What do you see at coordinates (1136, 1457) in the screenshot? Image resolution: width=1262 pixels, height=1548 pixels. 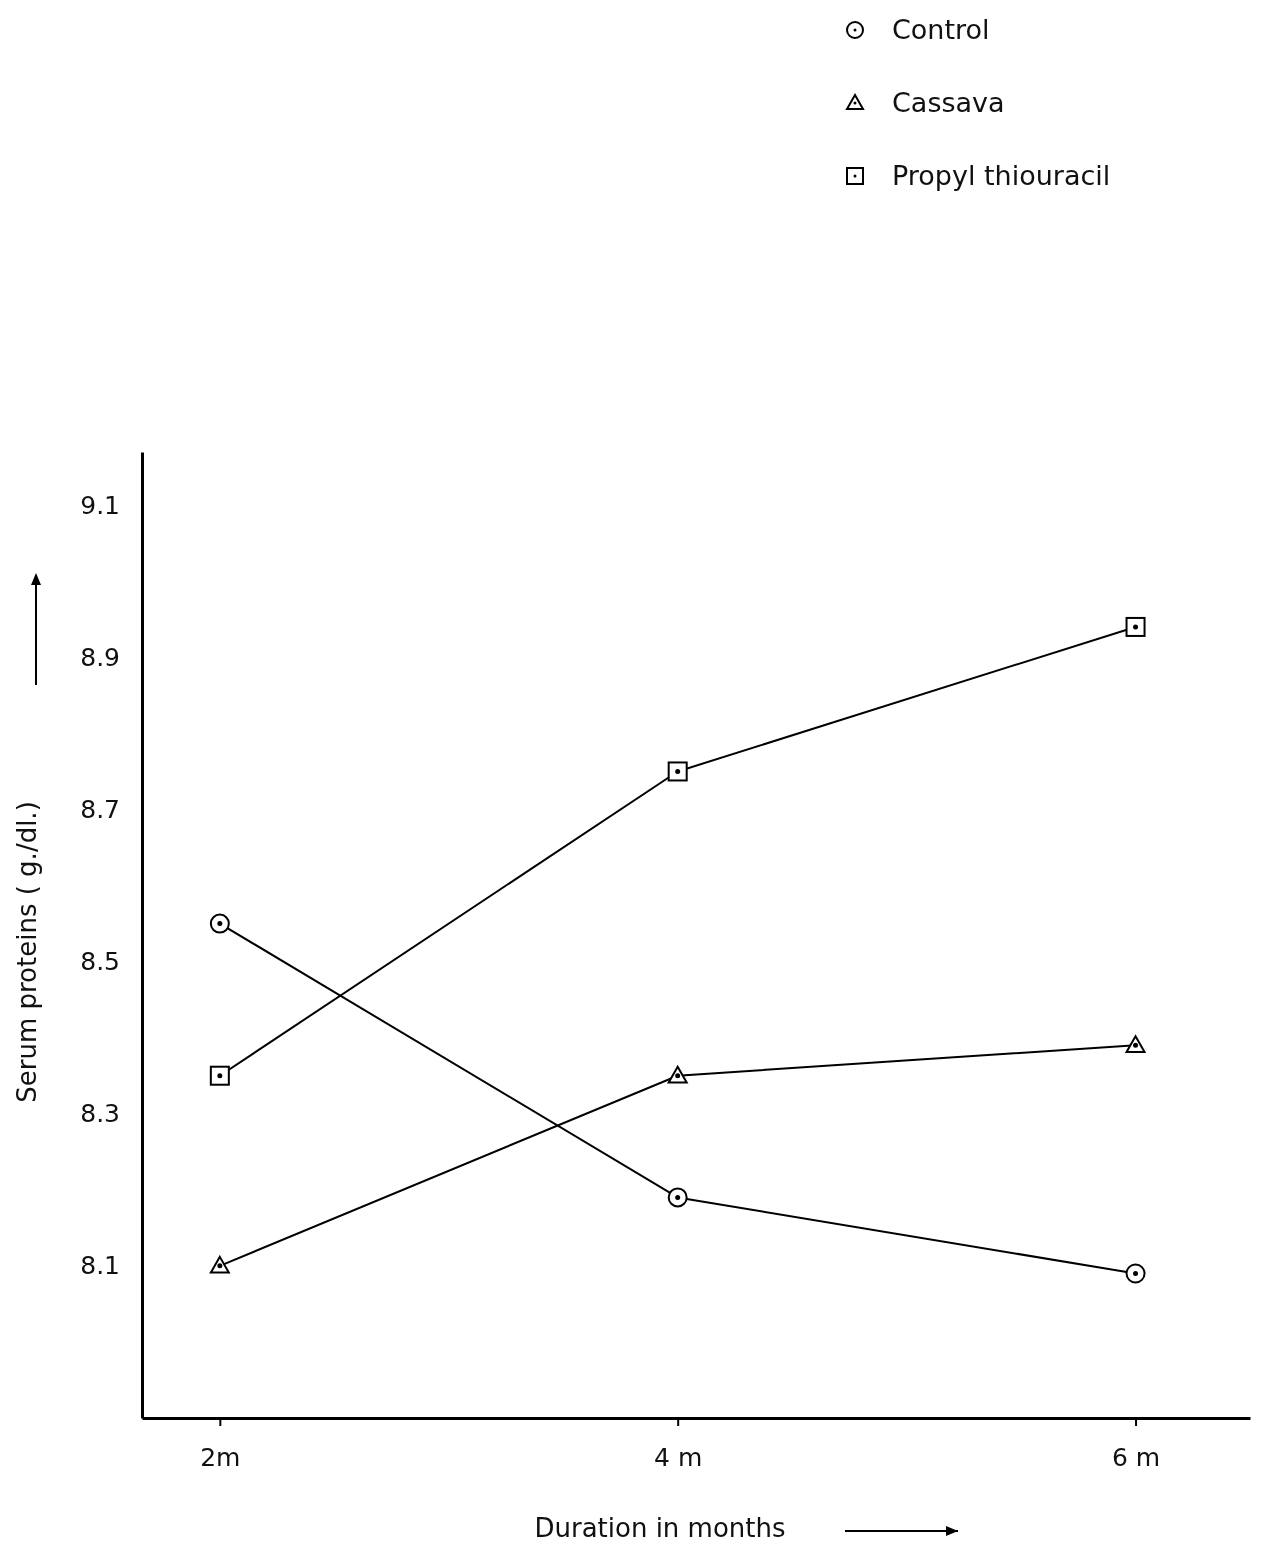 I see `x-tick-label: 6 m` at bounding box center [1136, 1457].